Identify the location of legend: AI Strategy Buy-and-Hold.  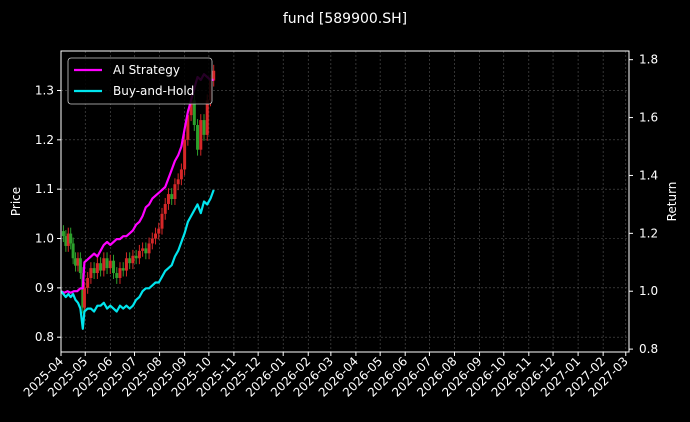
(140, 81).